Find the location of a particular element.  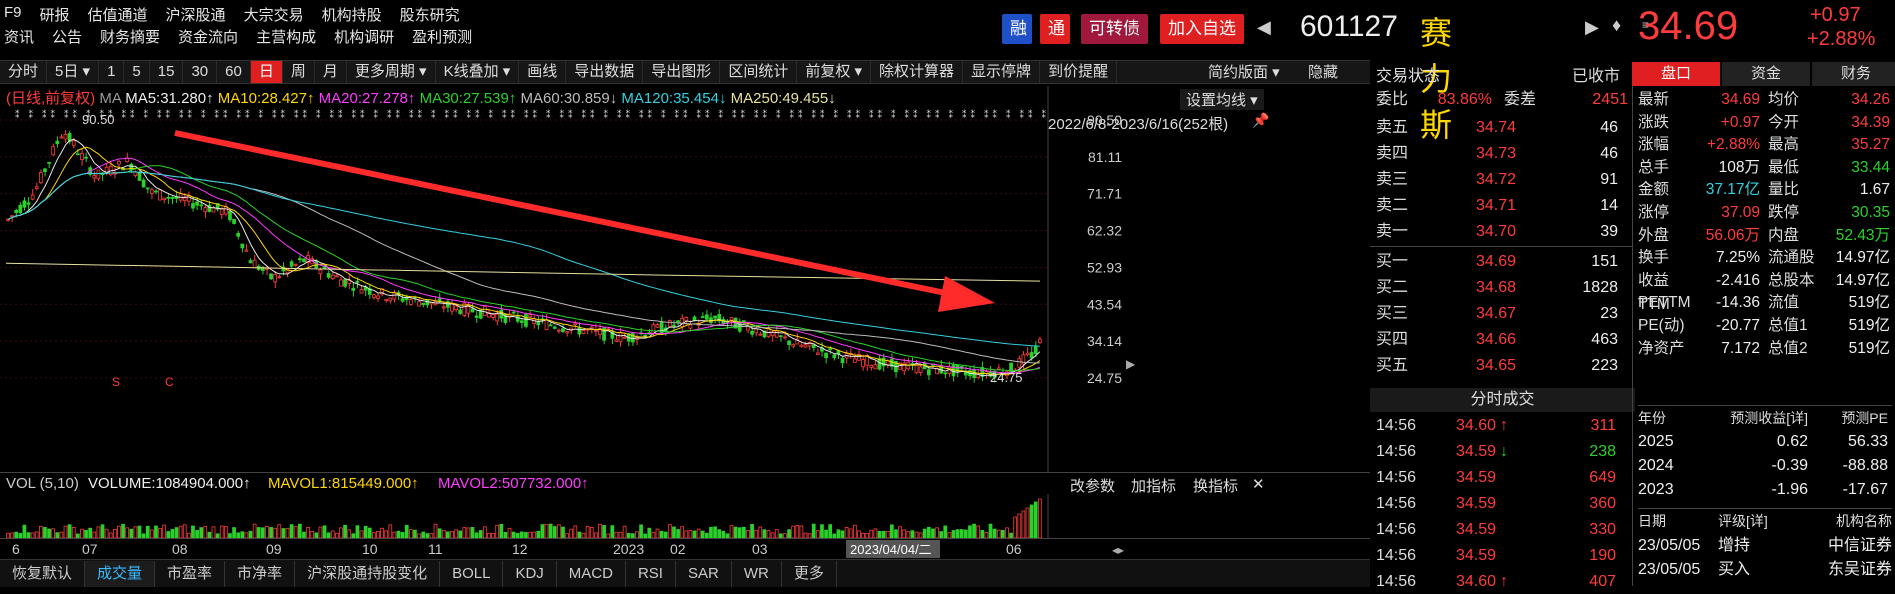

rating-row: 23/05/05 买入 东吴证券 is located at coordinates (1765, 570).